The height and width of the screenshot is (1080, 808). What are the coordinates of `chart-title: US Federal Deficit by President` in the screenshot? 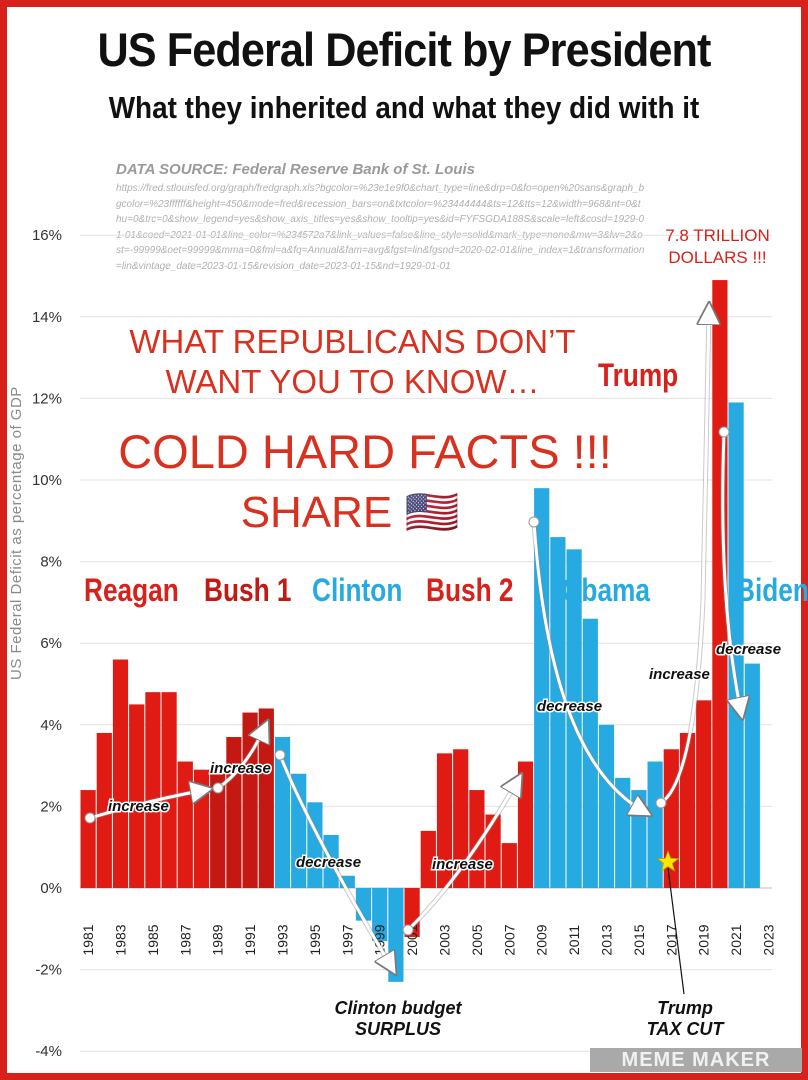 It's located at (404, 49).